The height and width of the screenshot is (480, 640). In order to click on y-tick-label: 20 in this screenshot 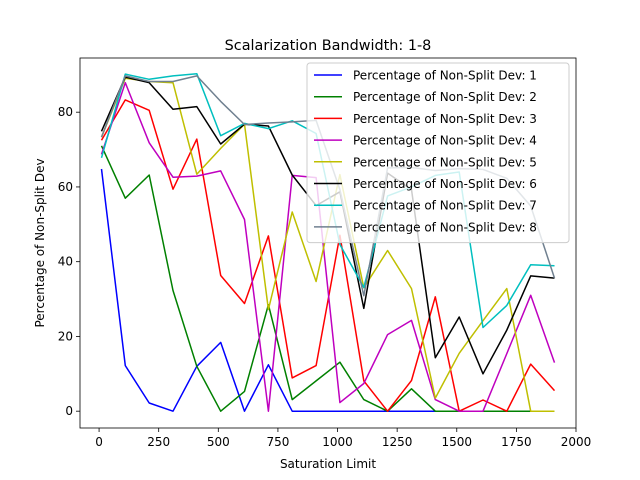, I will do `click(65, 336)`.